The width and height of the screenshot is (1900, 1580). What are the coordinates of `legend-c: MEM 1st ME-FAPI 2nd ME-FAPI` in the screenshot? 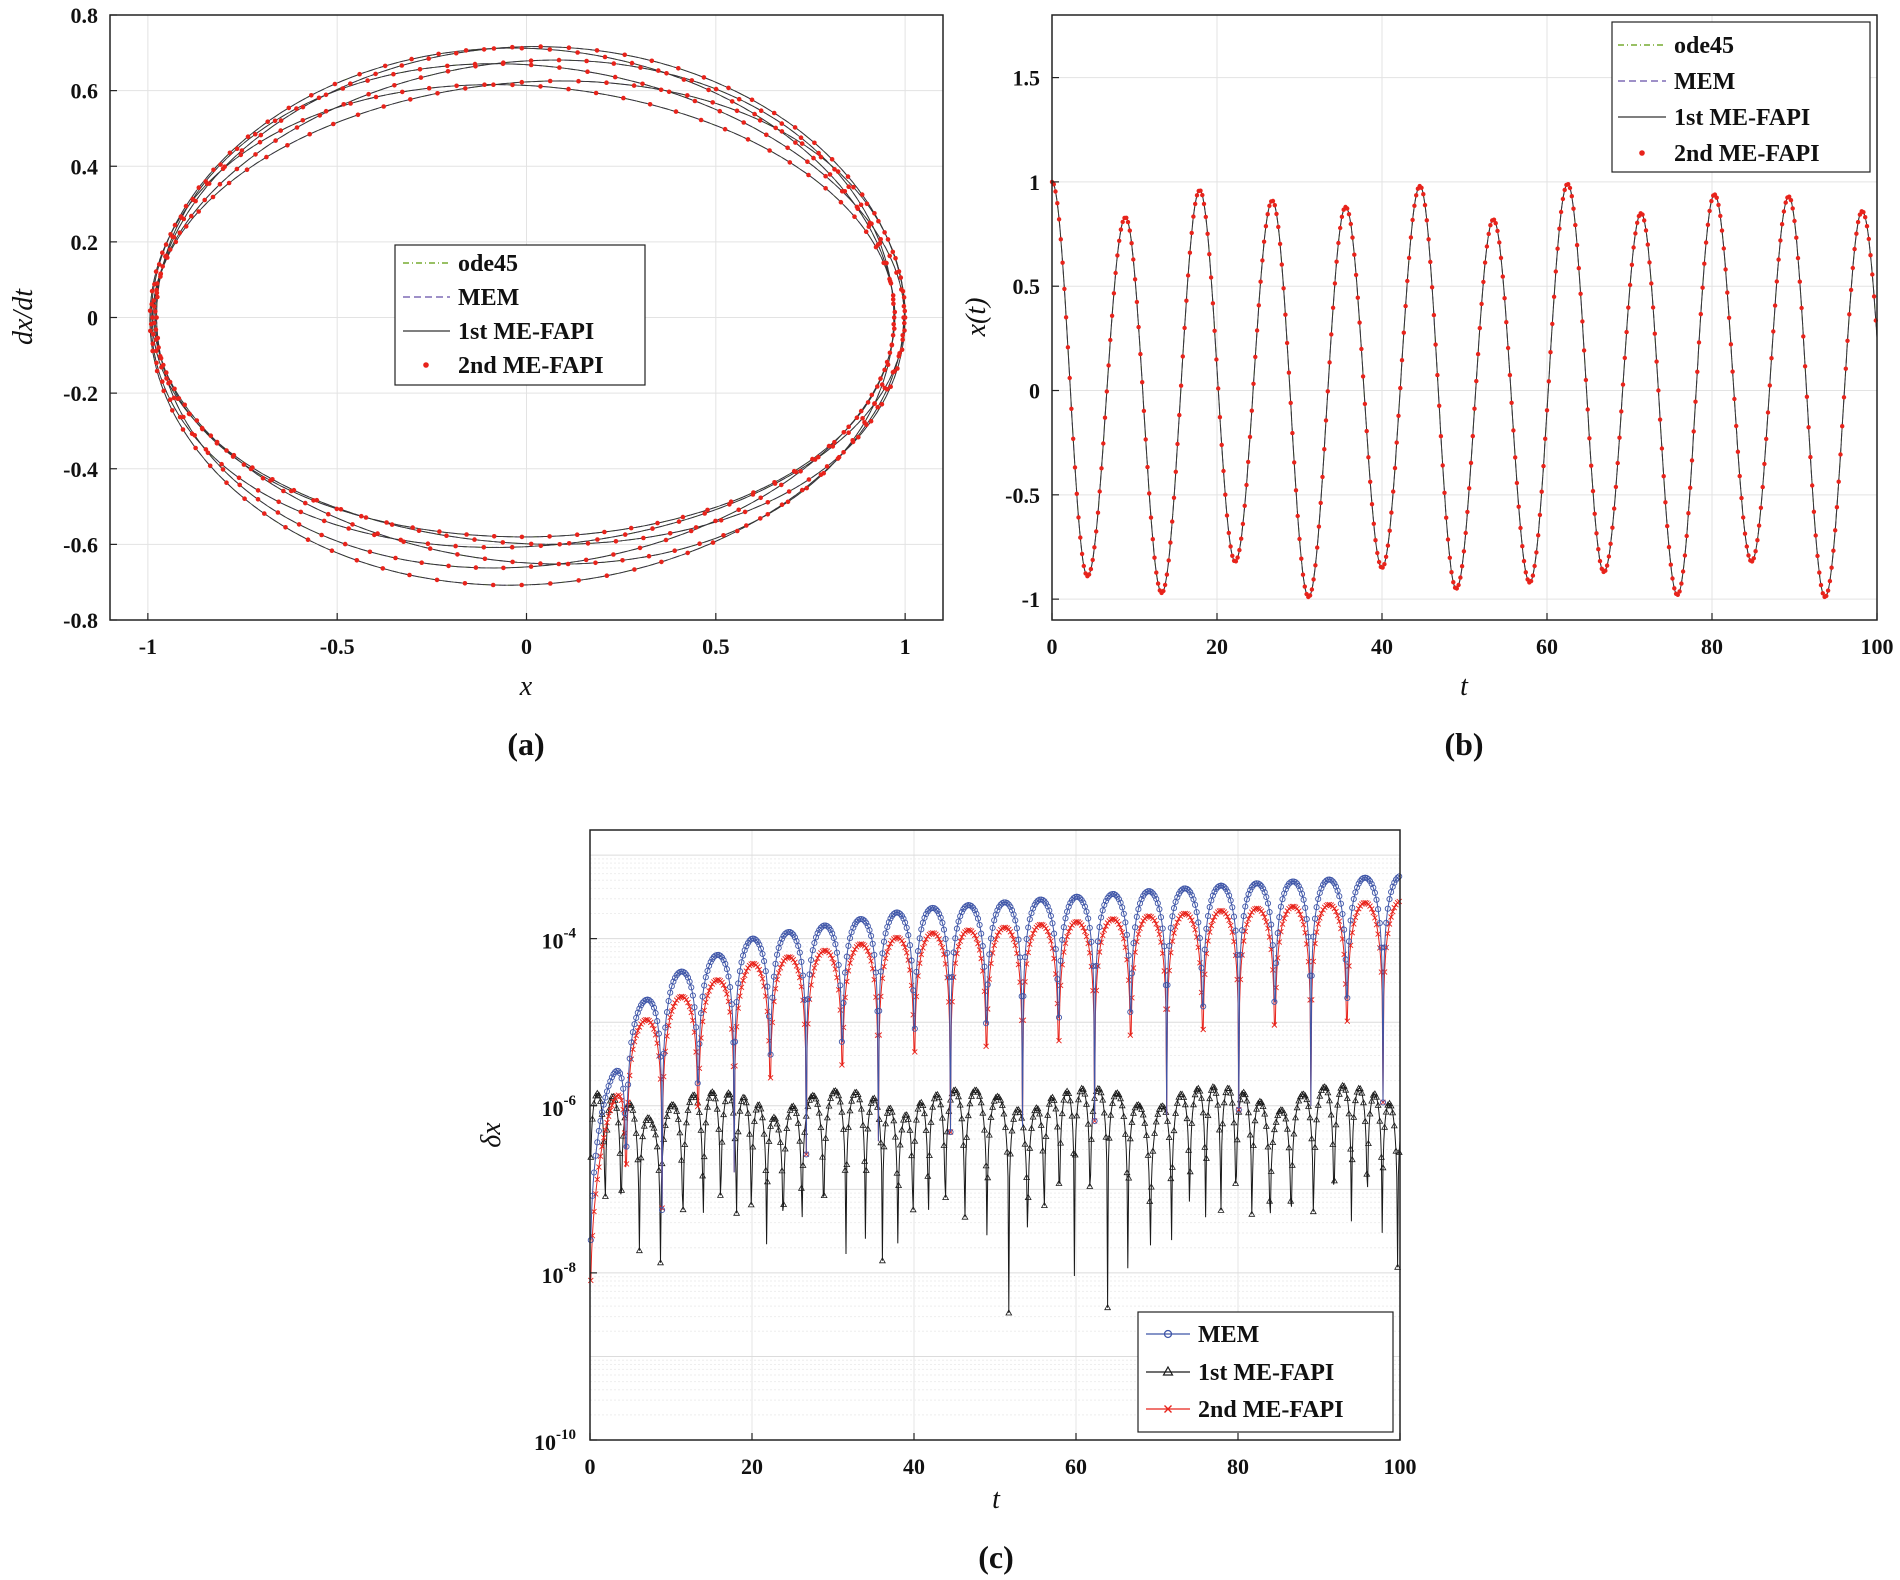 It's located at (1265, 1372).